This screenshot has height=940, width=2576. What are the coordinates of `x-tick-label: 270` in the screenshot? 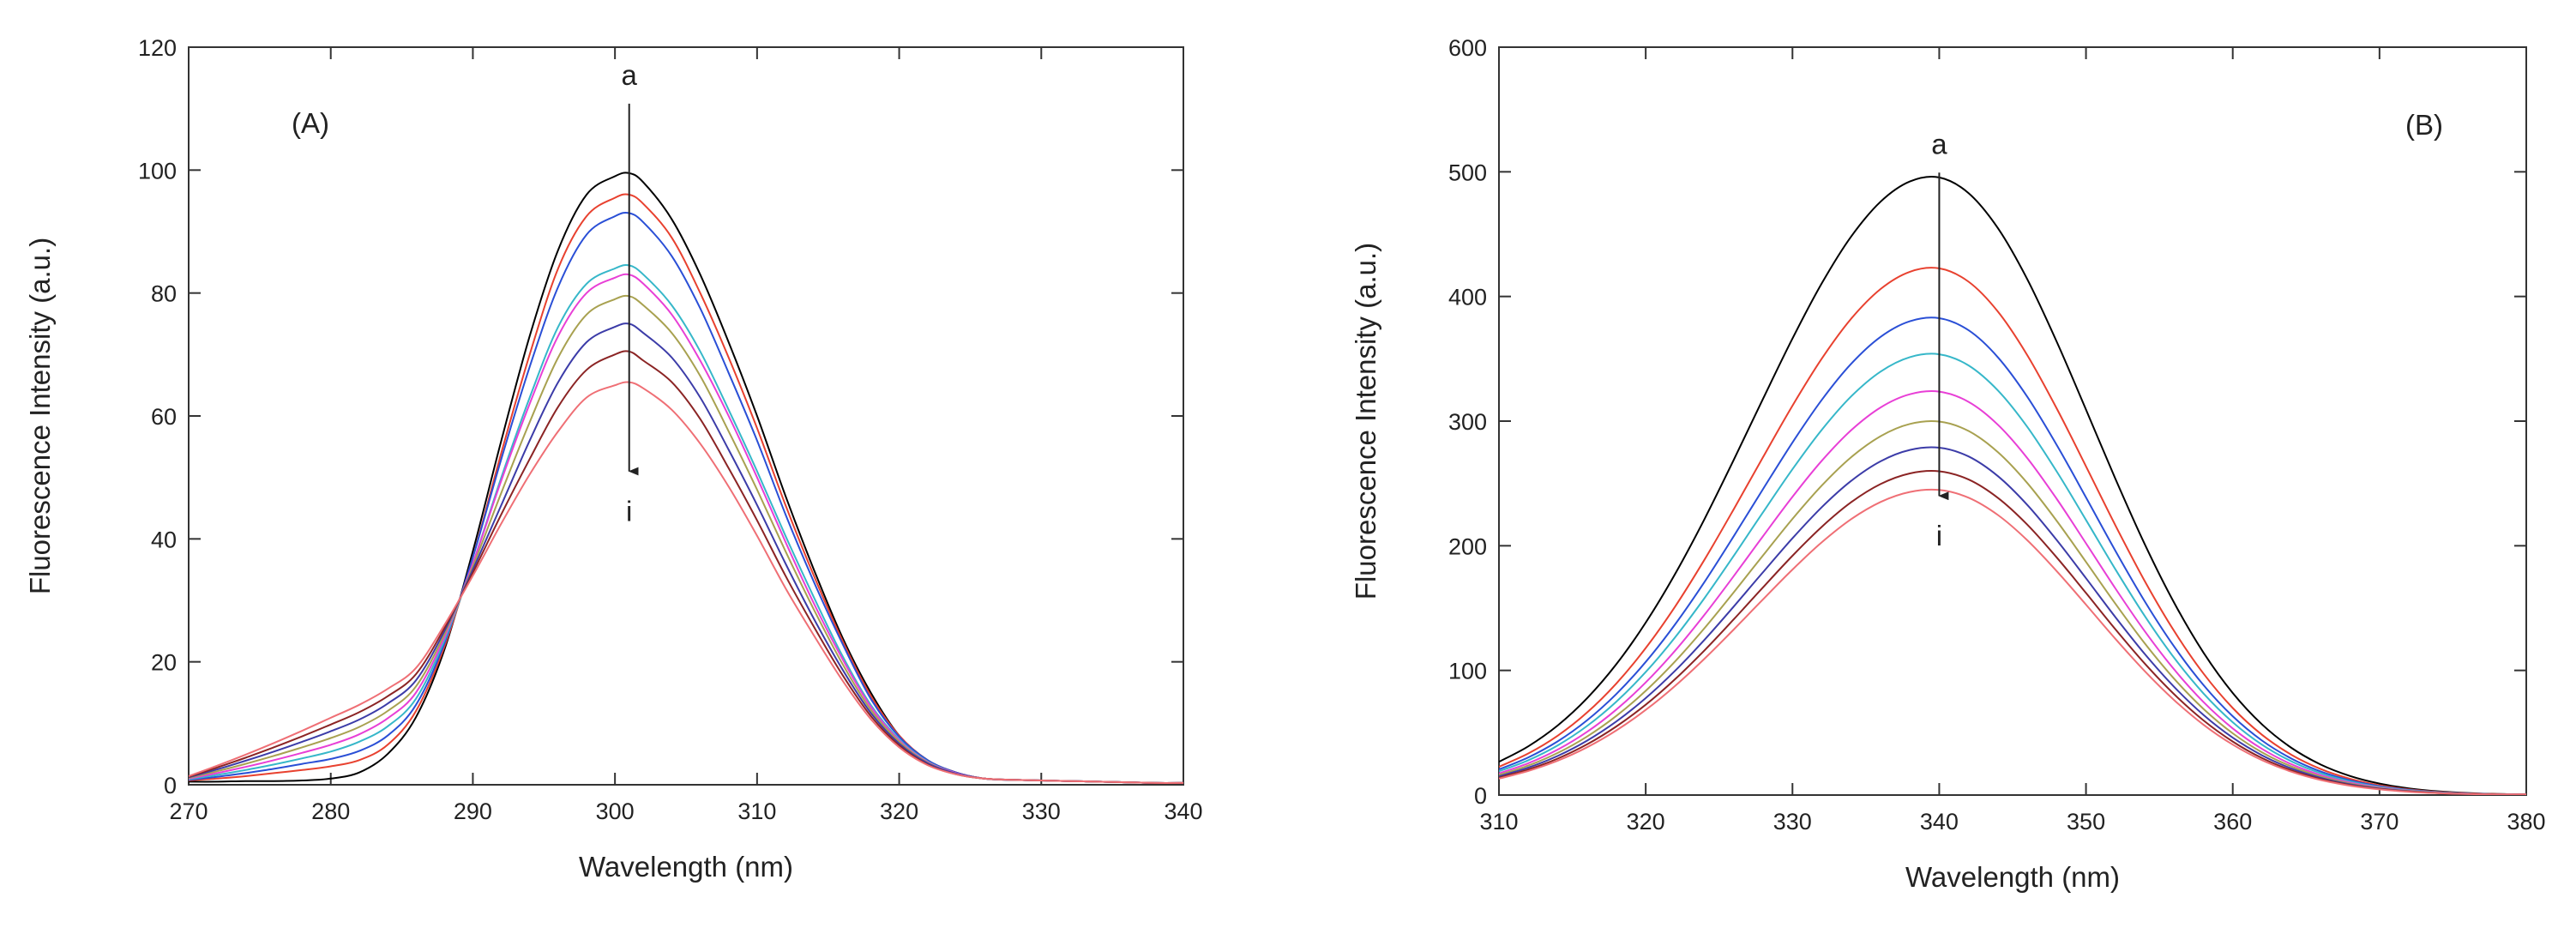 It's located at (188, 811).